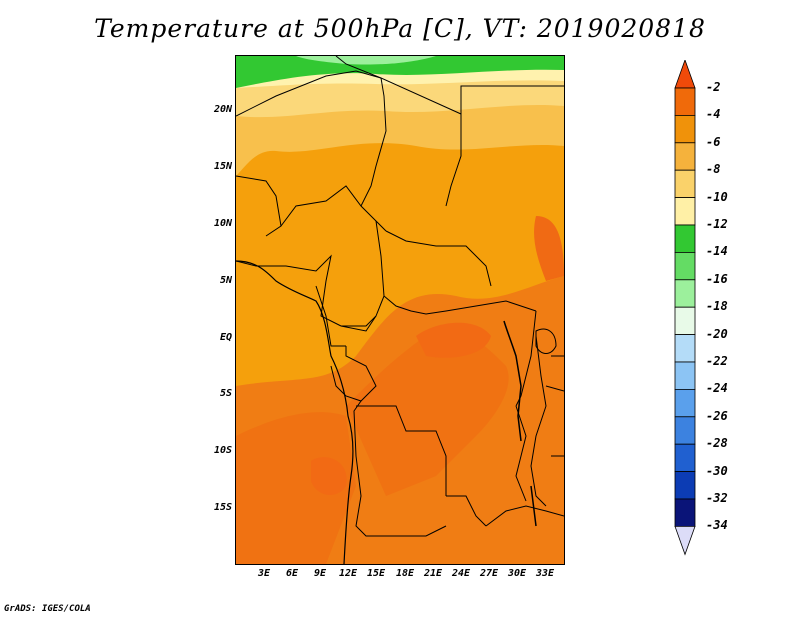 This screenshot has width=800, height=618. I want to click on footer-credit: GrADS: IGES/COLA, so click(47, 609).